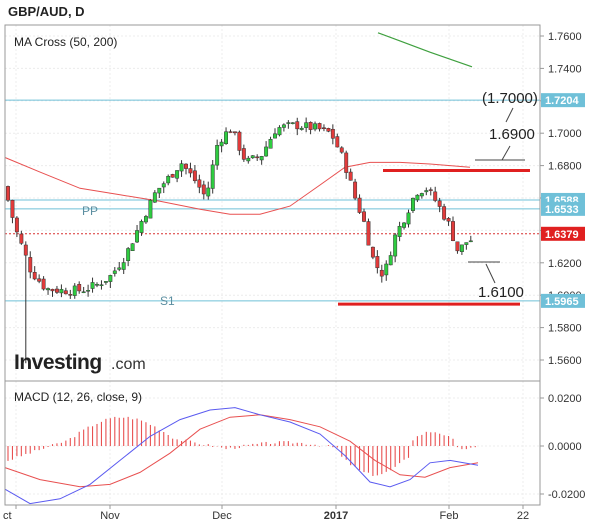  Describe the element at coordinates (110, 516) in the screenshot. I see `time-tick-label: Nov` at that location.